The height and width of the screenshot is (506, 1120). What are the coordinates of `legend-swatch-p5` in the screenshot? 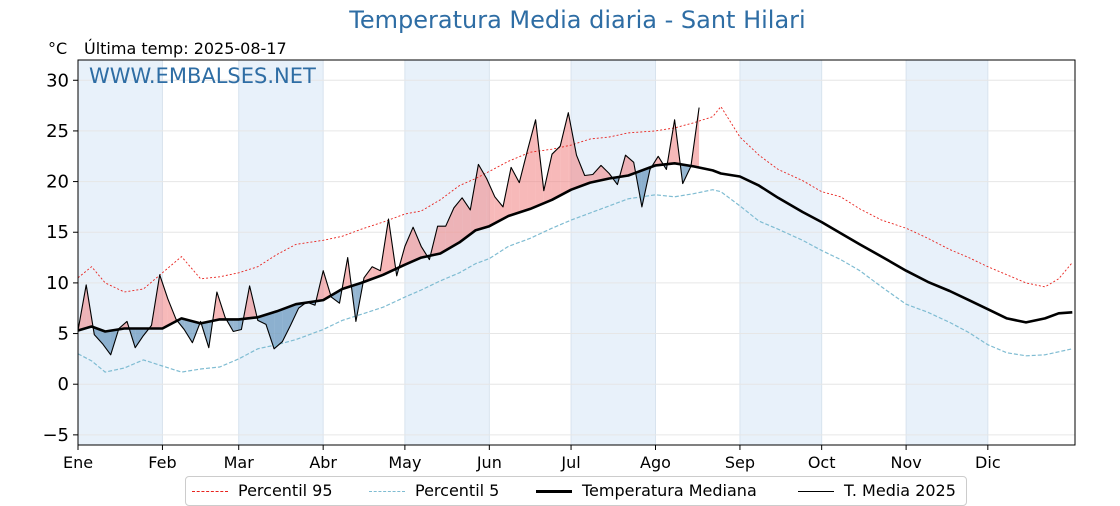 It's located at (387, 491).